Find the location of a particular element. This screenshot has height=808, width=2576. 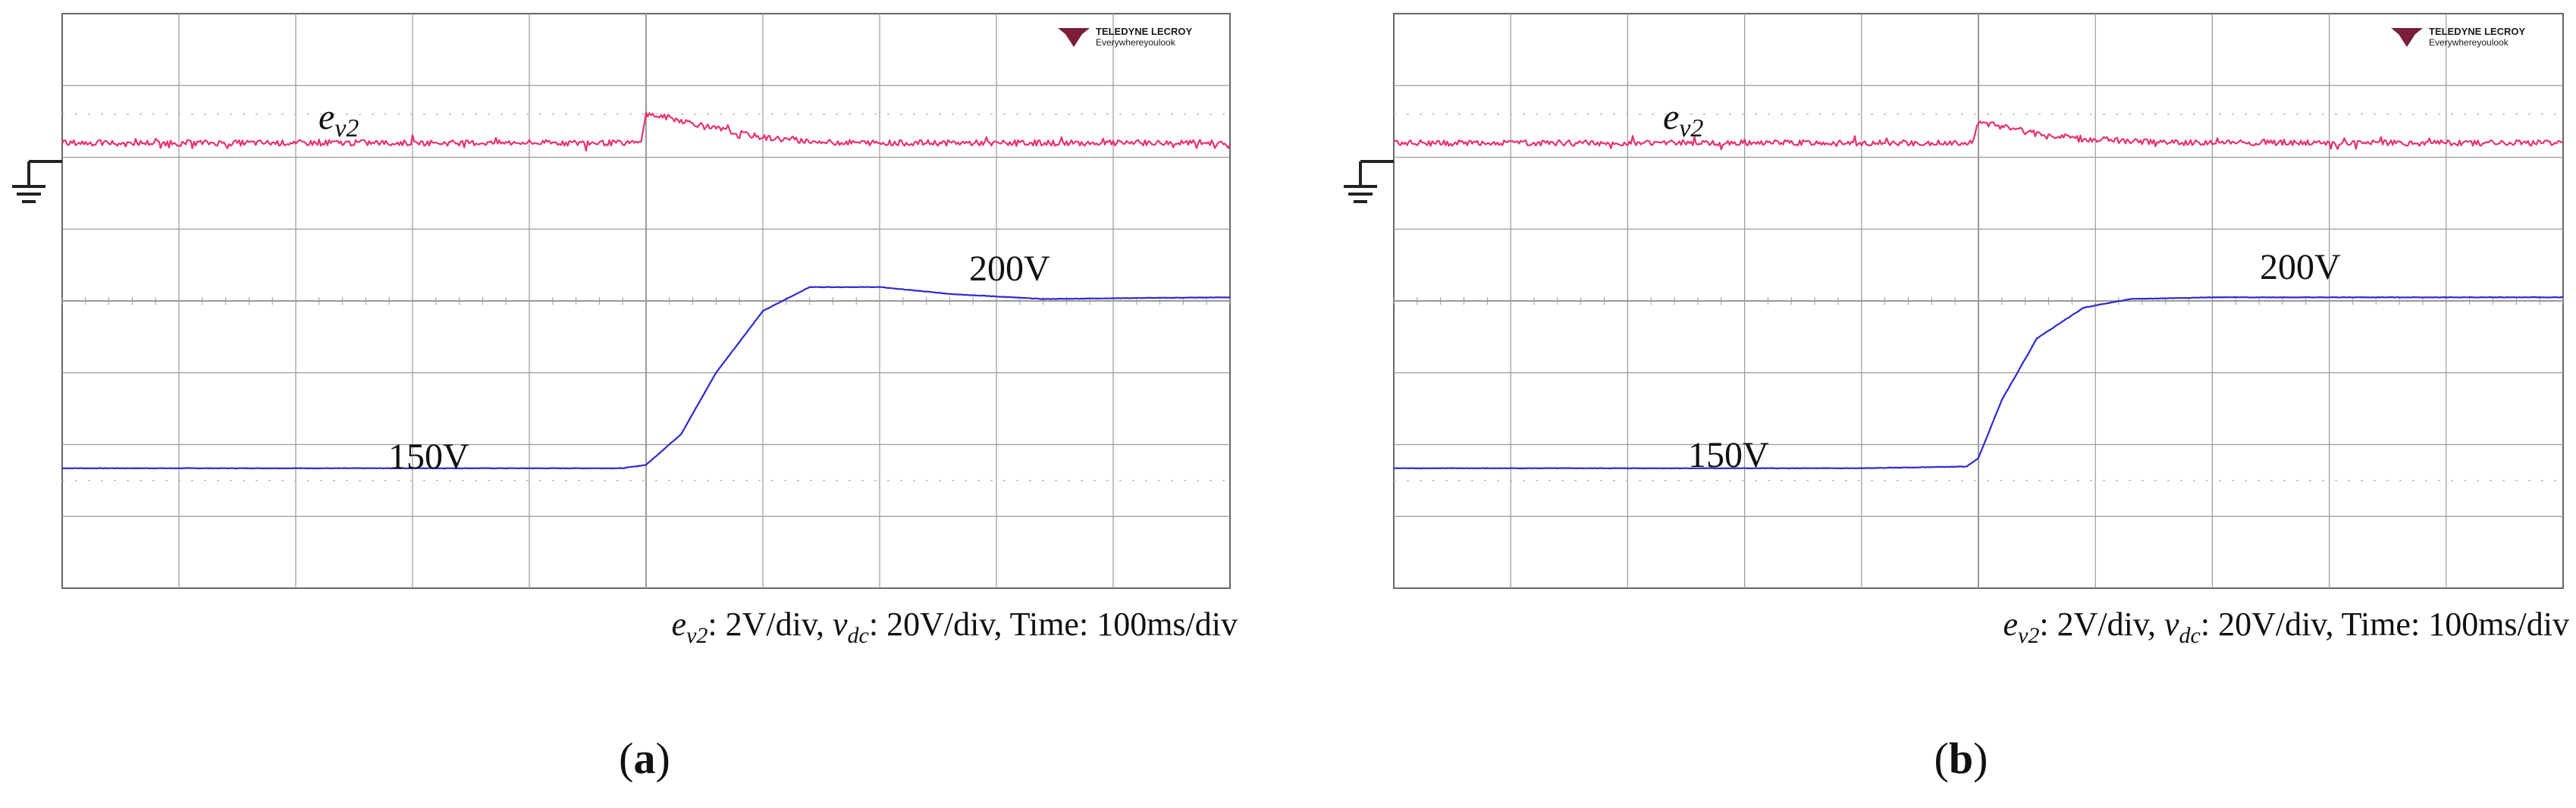

panel-label: (a) is located at coordinates (644, 758).